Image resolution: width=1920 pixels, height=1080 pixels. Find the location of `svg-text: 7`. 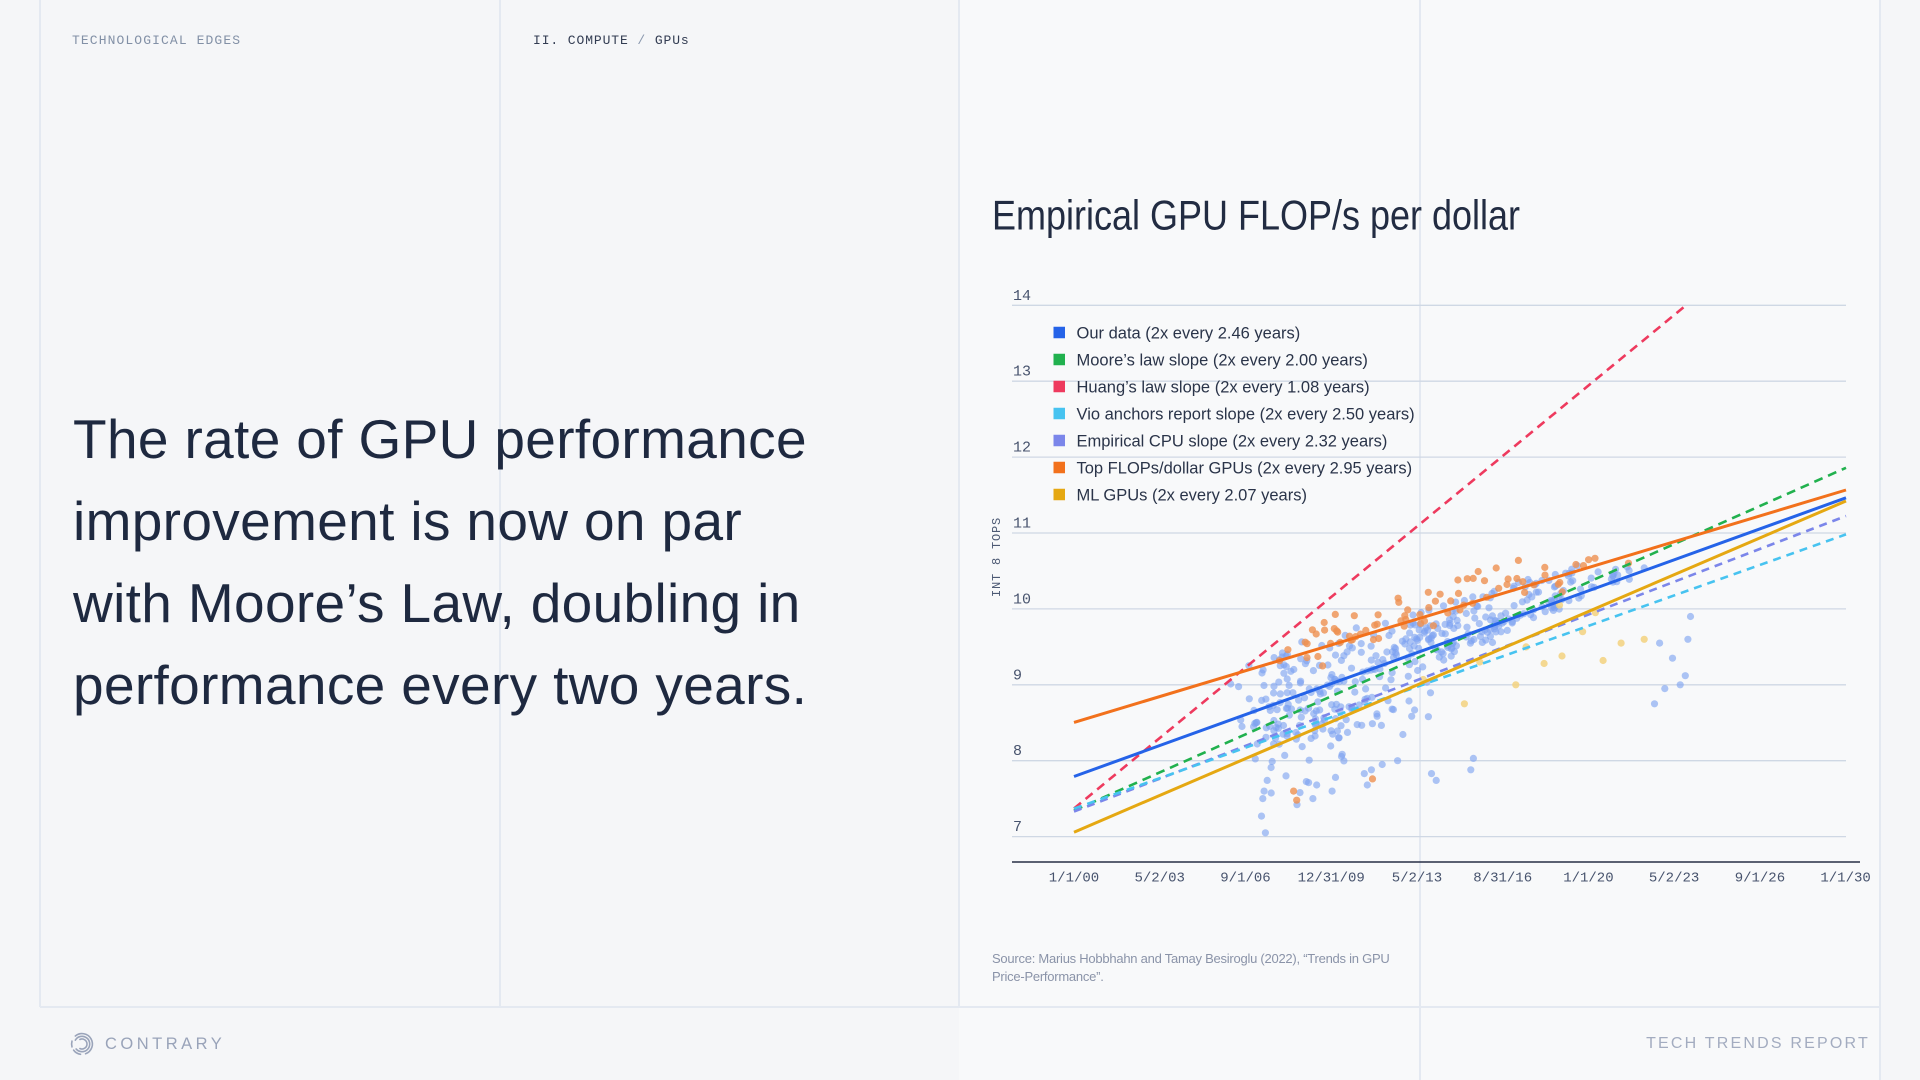

svg-text: 7 is located at coordinates (1017, 827).